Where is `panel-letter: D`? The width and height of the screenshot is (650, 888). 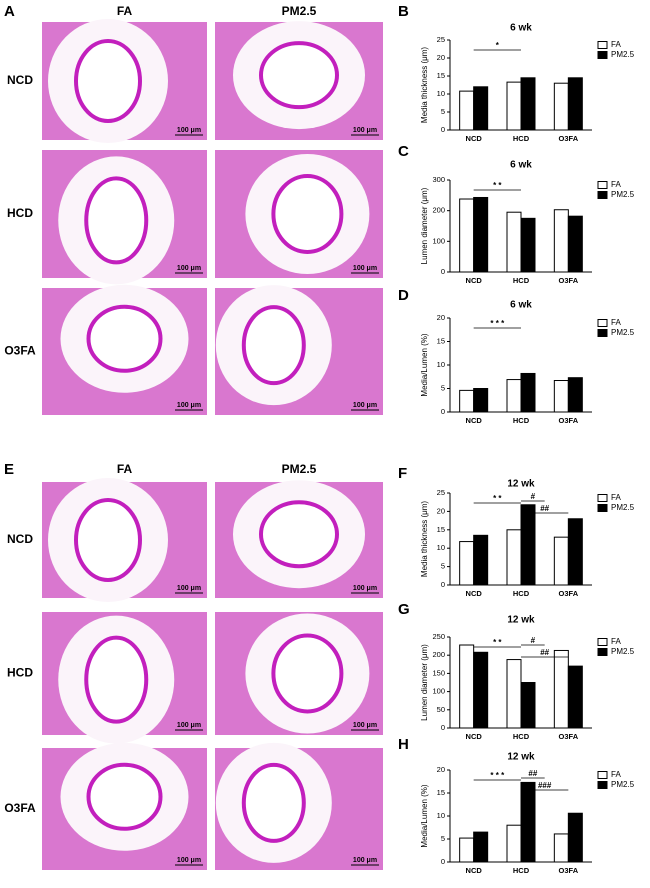 panel-letter: D is located at coordinates (403, 295).